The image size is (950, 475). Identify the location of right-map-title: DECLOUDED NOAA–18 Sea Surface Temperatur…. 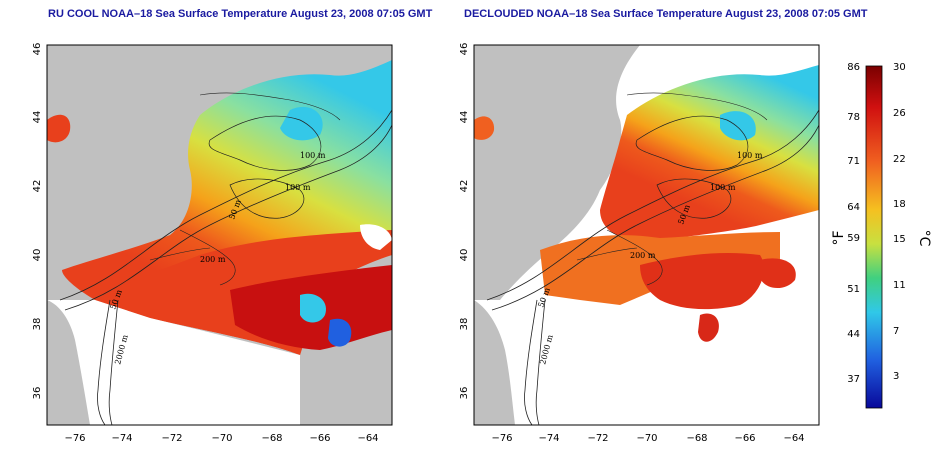
(666, 14).